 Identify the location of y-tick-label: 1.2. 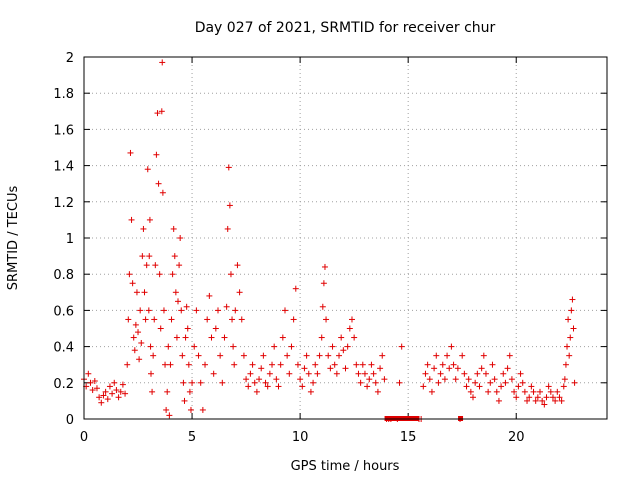
(63, 203).